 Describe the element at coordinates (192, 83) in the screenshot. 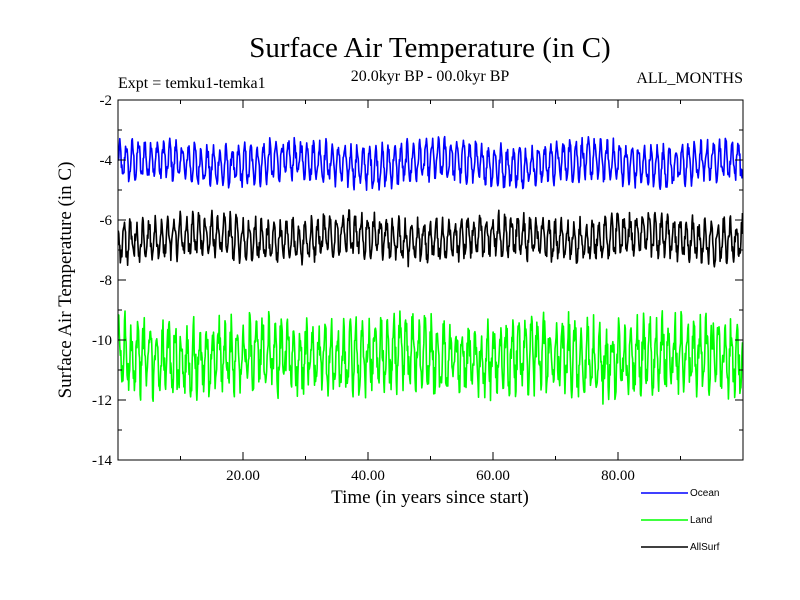

I see `expt-label: Expt = temku1-temka1` at that location.